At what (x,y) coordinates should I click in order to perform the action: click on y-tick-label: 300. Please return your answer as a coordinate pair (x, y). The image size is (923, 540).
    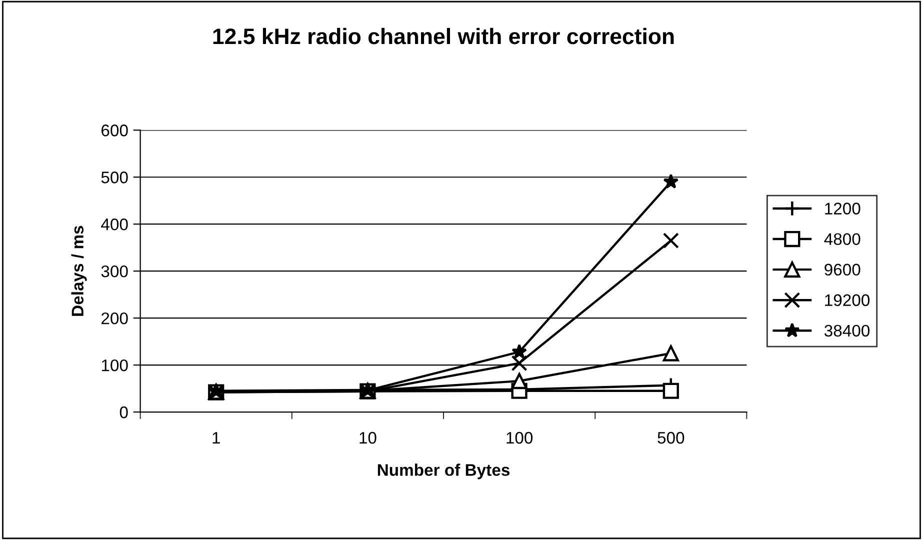
    Looking at the image, I should click on (114, 271).